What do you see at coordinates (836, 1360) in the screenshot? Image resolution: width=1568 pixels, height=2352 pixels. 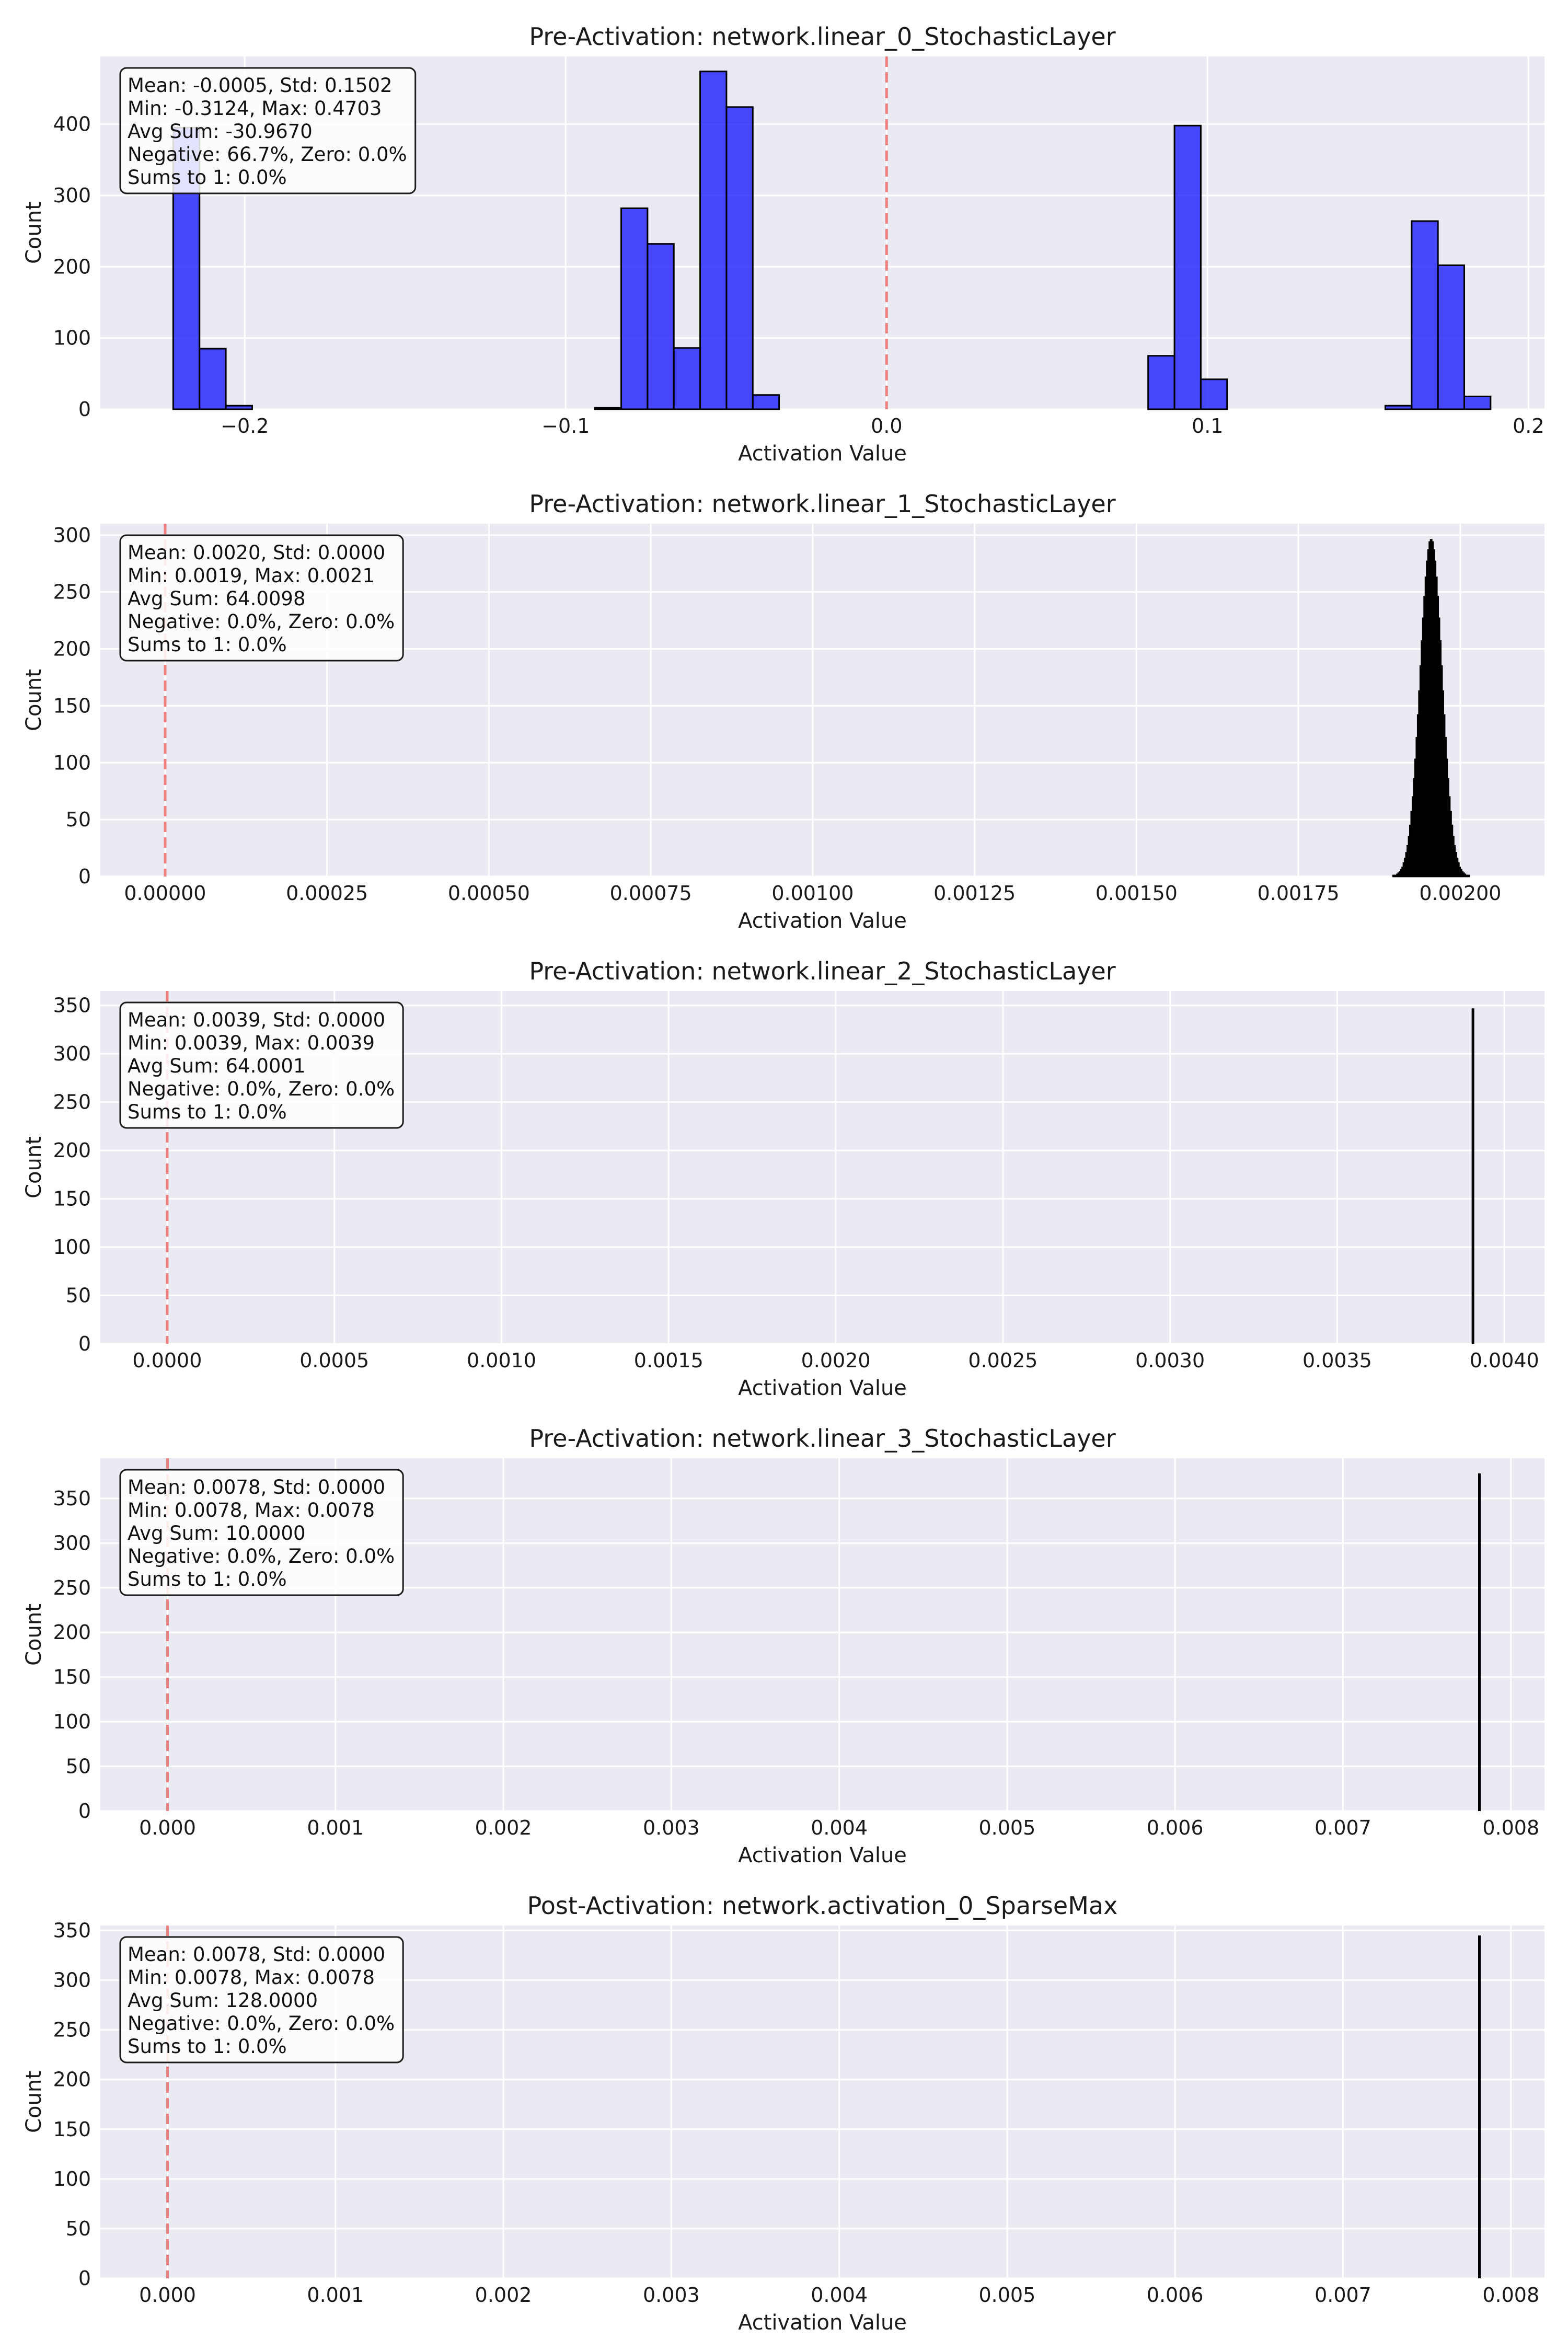 I see `x-tick-label: 0.0020` at bounding box center [836, 1360].